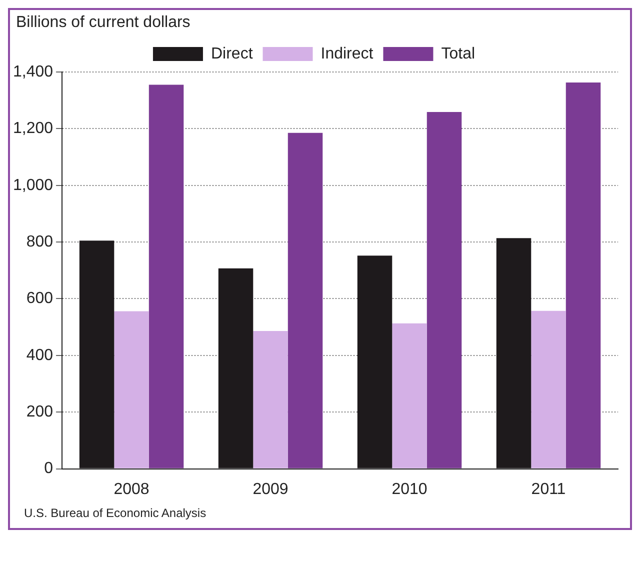  I want to click on y-tick-label: 1,400, so click(33, 71).